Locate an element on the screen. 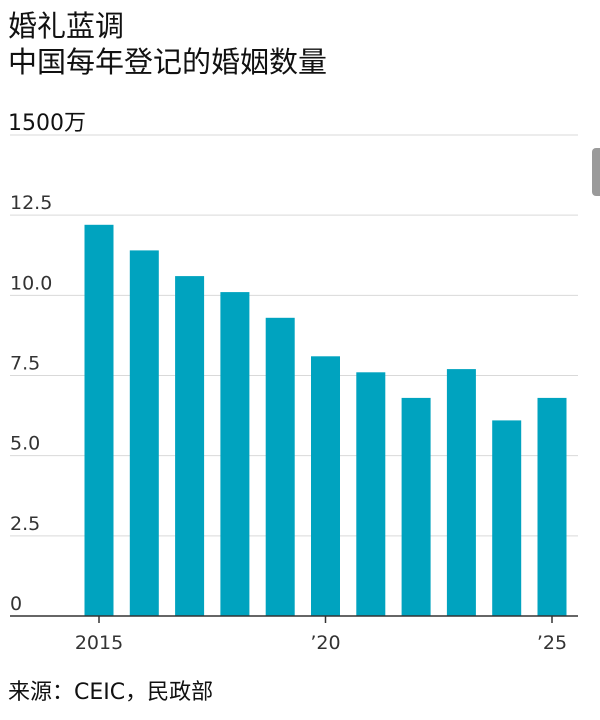 Image resolution: width=600 pixels, height=720 pixels. unit-label: 1500万 is located at coordinates (47, 123).